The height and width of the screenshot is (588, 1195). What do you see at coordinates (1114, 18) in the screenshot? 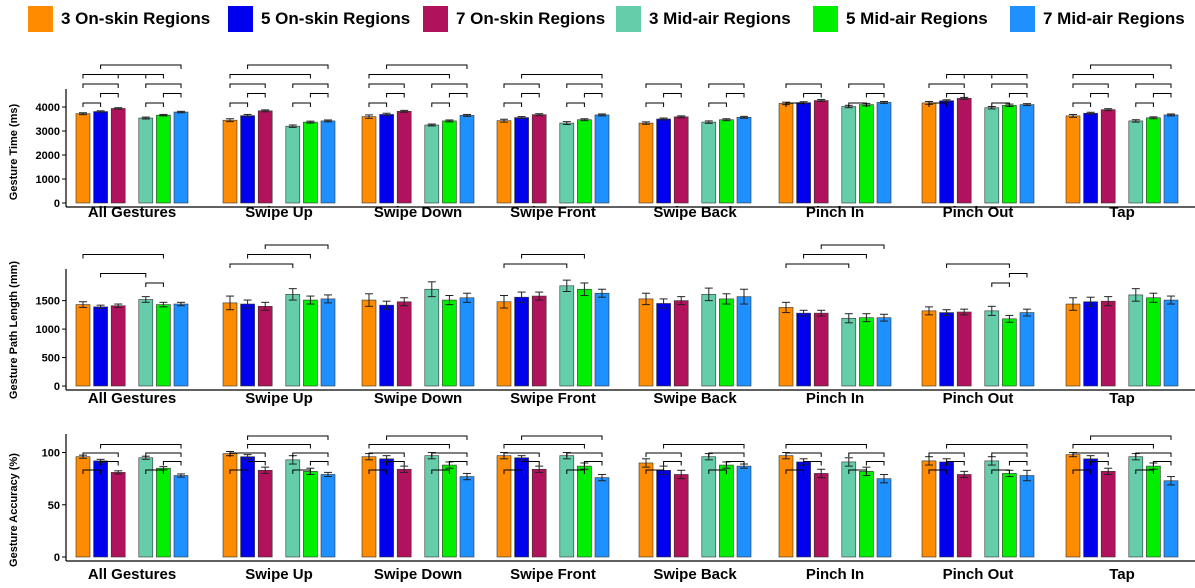
I see `legend-label: 7 Mid-air Regions` at bounding box center [1114, 18].